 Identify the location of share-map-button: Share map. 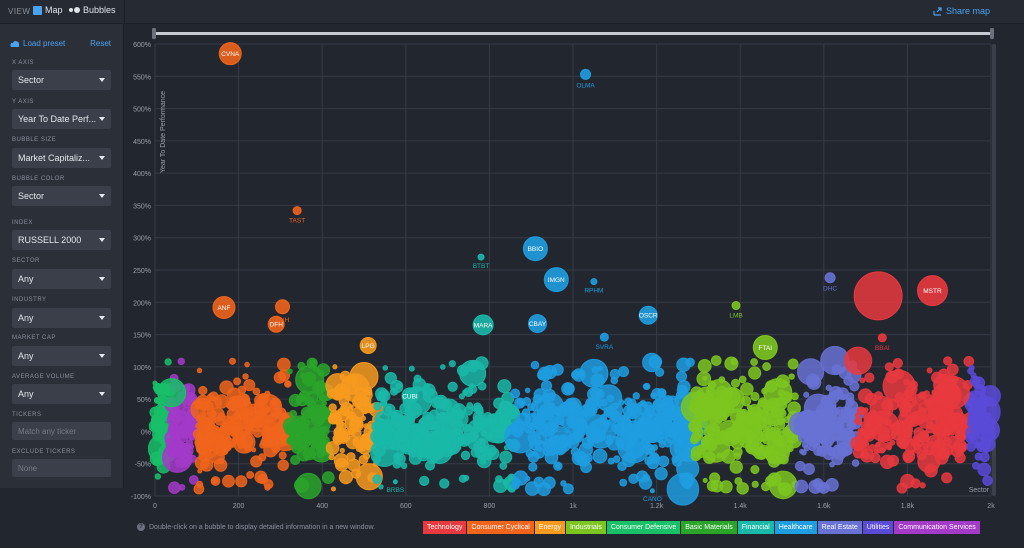
(961, 11).